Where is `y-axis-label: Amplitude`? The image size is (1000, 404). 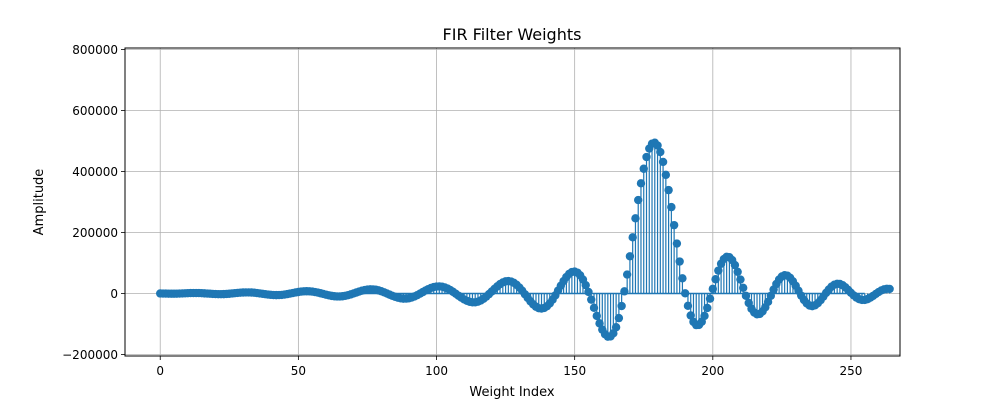 y-axis-label: Amplitude is located at coordinates (39, 202).